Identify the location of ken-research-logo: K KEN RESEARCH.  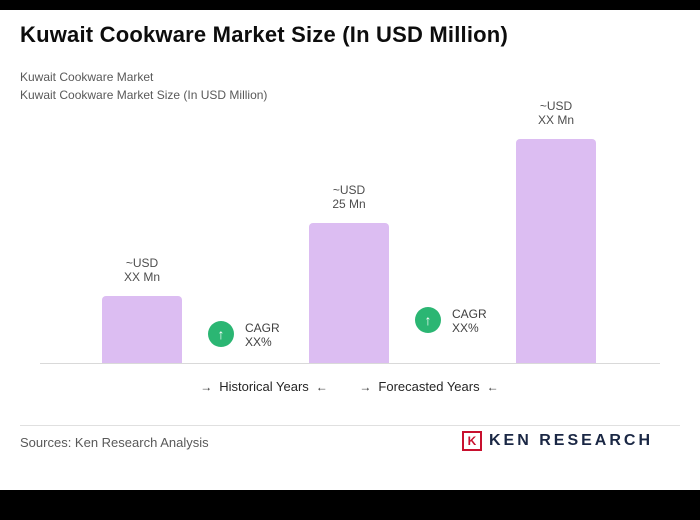
(557, 441).